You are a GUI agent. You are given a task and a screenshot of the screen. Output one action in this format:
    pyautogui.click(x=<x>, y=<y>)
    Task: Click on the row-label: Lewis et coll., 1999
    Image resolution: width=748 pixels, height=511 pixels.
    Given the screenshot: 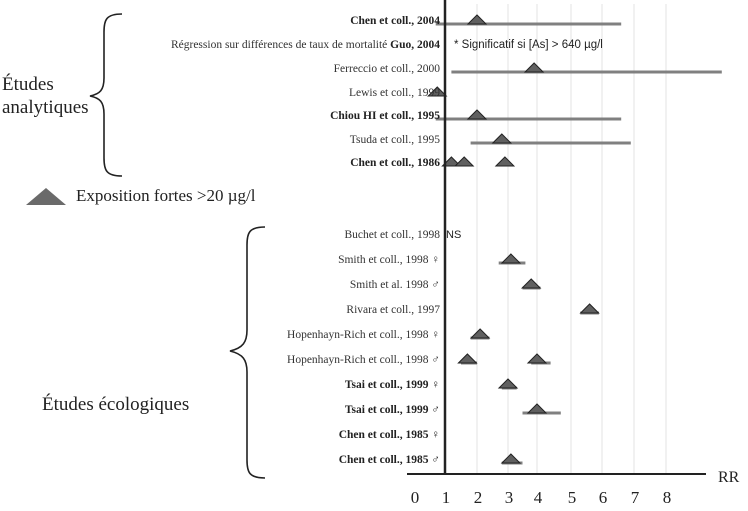 What is the action you would take?
    pyautogui.click(x=394, y=93)
    